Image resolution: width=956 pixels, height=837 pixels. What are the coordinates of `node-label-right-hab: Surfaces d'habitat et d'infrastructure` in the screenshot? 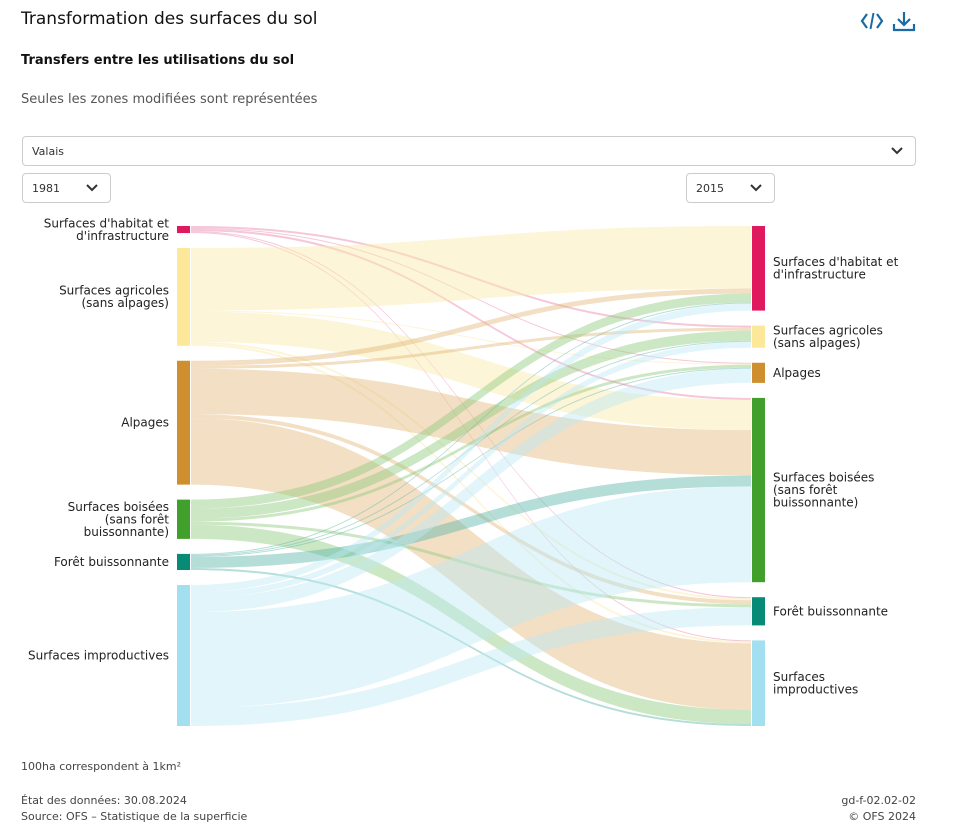 It's located at (836, 268).